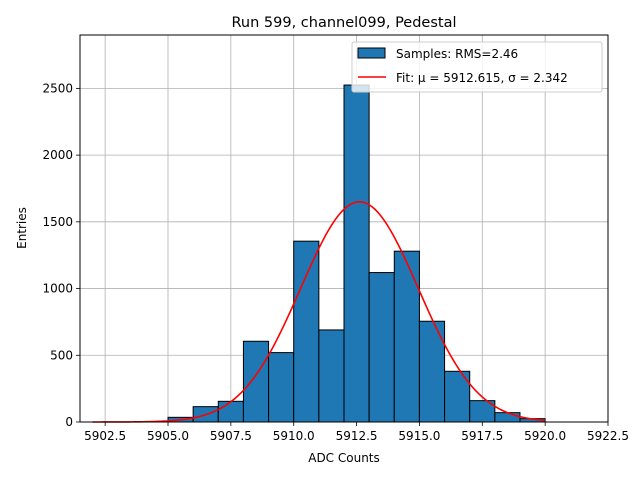 The height and width of the screenshot is (484, 640). Describe the element at coordinates (419, 436) in the screenshot. I see `x-tick-label: 5915.0` at that location.